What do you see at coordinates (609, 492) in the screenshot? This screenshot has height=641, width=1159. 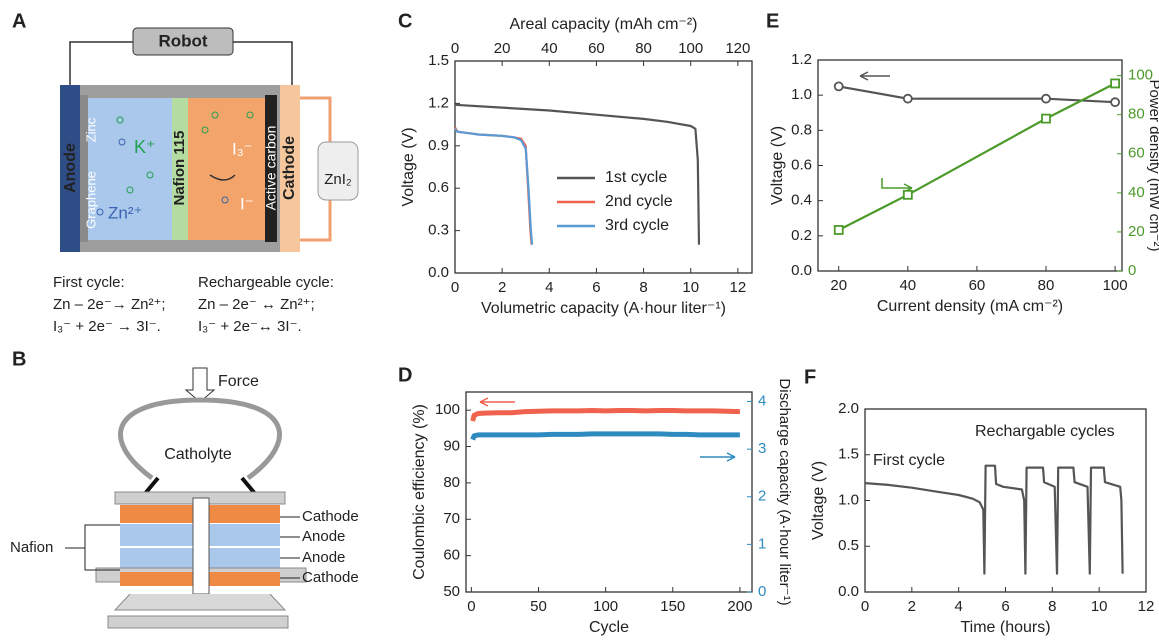 I see `plot-frame` at bounding box center [609, 492].